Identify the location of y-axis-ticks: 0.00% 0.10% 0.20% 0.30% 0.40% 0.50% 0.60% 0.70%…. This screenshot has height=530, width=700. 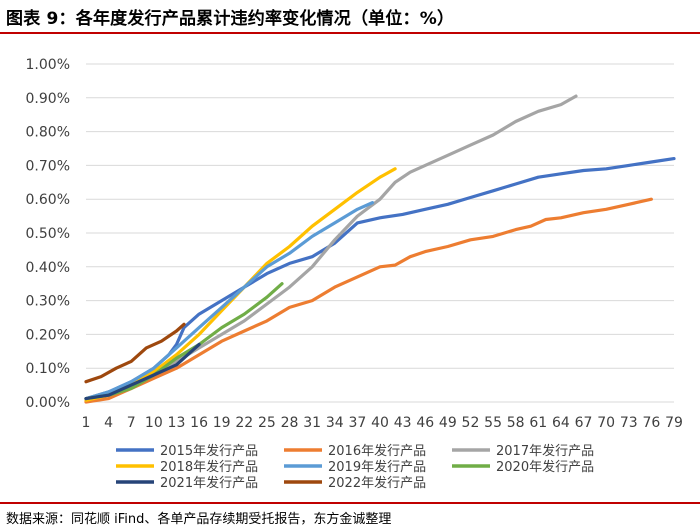
(48, 234).